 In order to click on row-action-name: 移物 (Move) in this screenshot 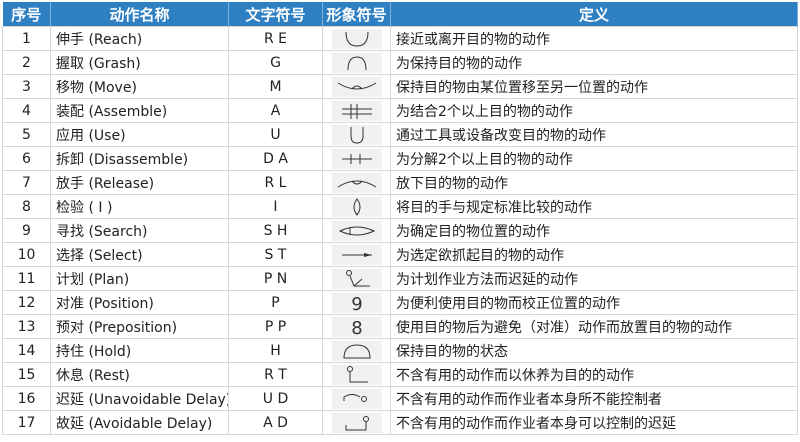, I will do `click(139, 86)`.